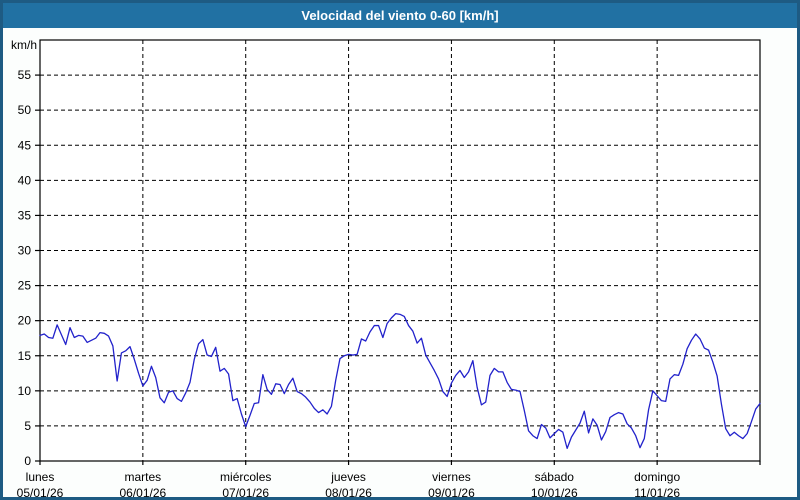  Describe the element at coordinates (25, 145) in the screenshot. I see `y-tick-label: 45` at that location.